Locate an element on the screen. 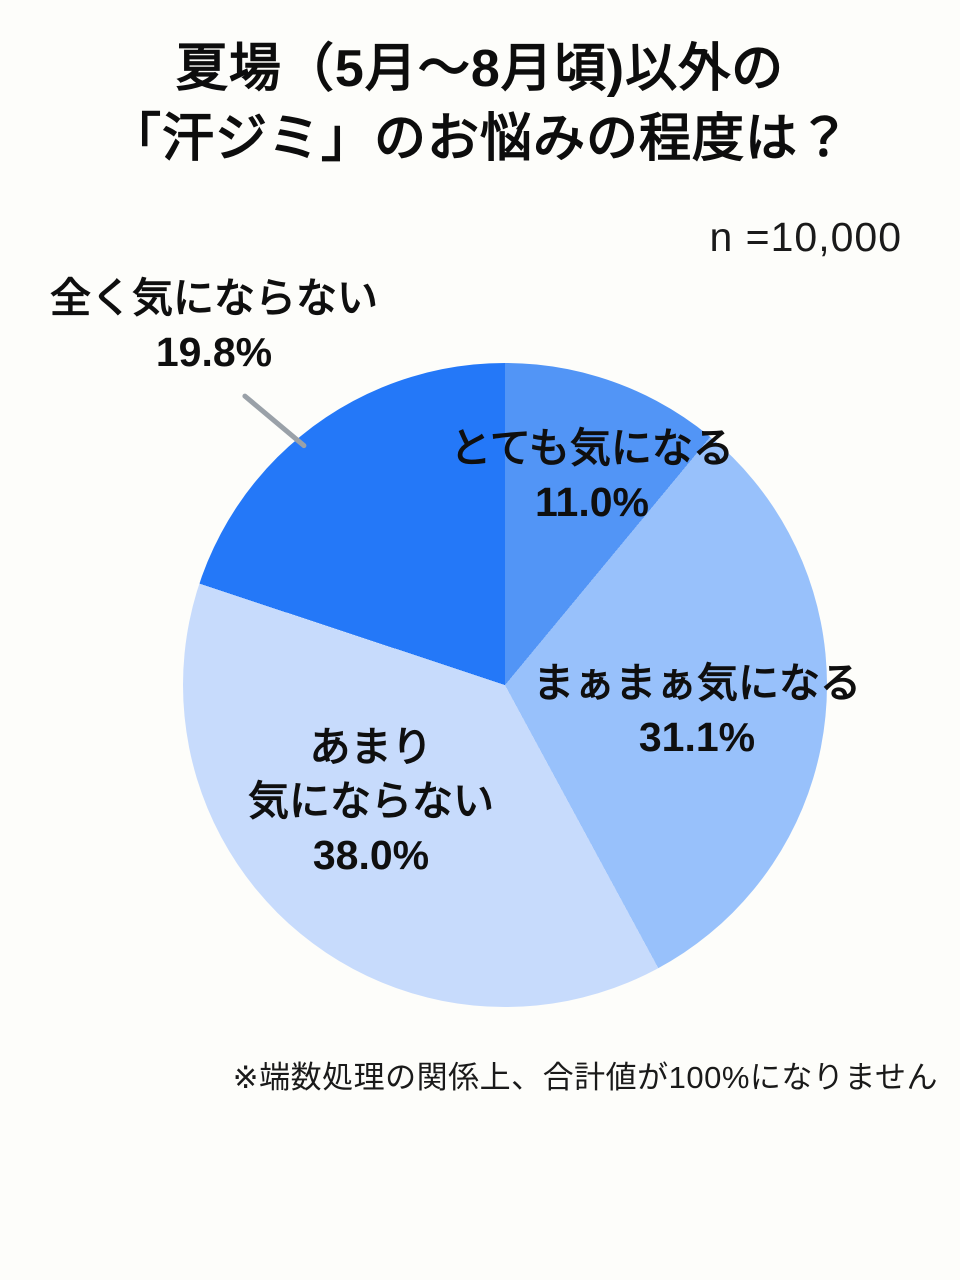 This screenshot has height=1280, width=960. label-not-very-concerned-text-line1: あまり is located at coordinates (371, 747).